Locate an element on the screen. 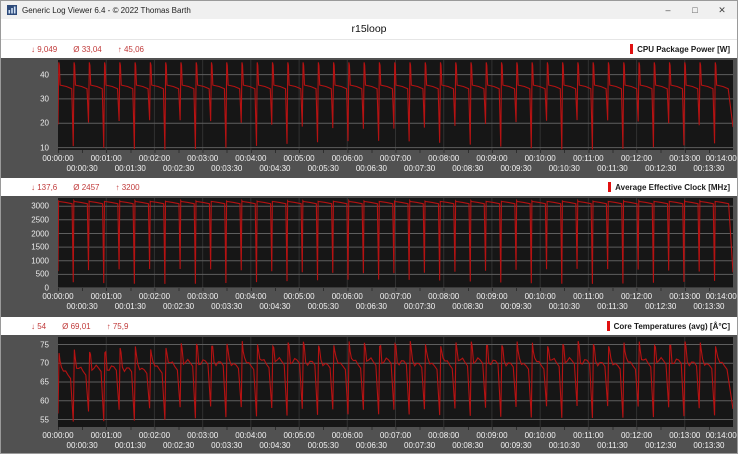 This screenshot has height=454, width=738. stat-max: ↑ 45,06 is located at coordinates (130, 49).